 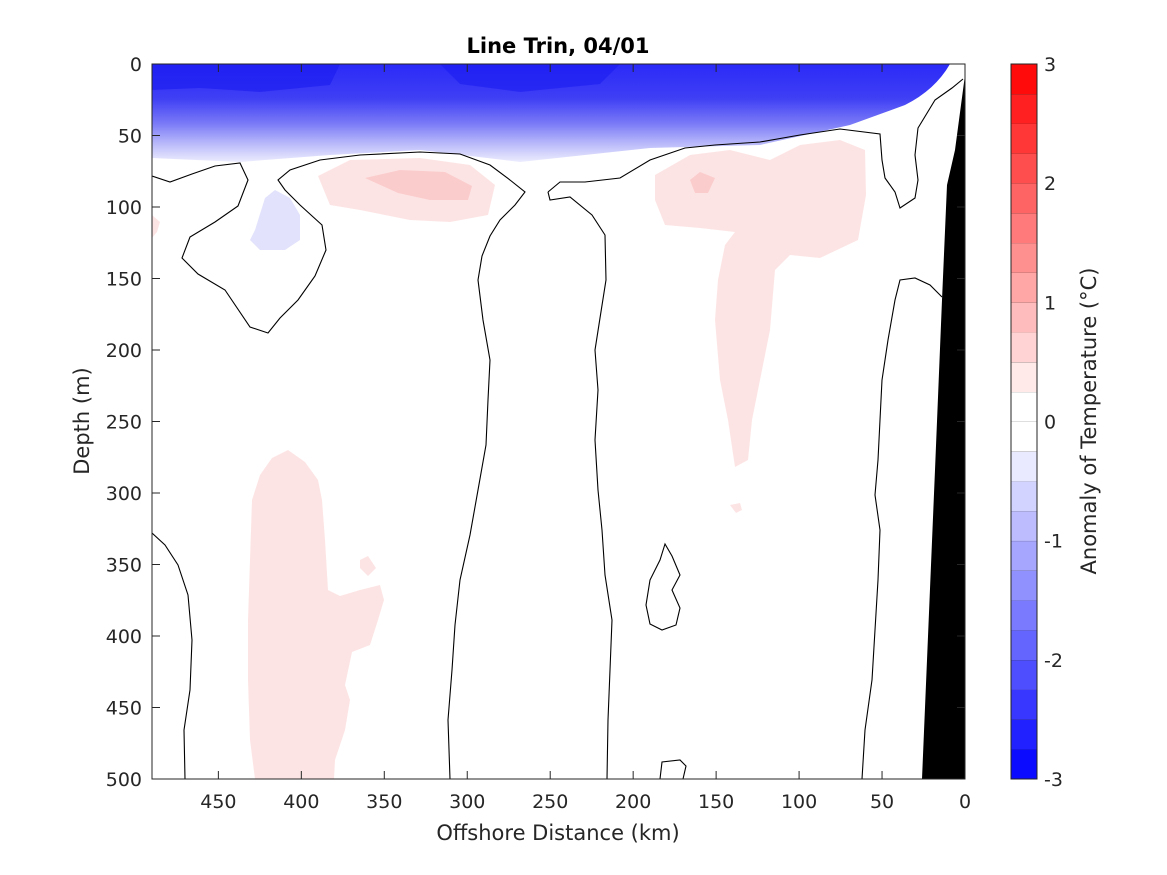 I want to click on y-tick-label: 0, so click(x=136, y=65).